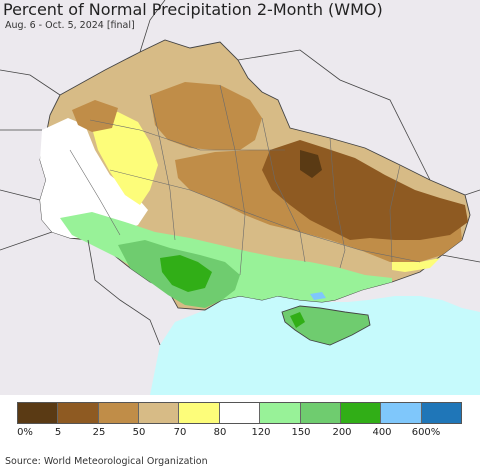  Describe the element at coordinates (180, 432) in the screenshot. I see `legend-tick: 70` at that location.